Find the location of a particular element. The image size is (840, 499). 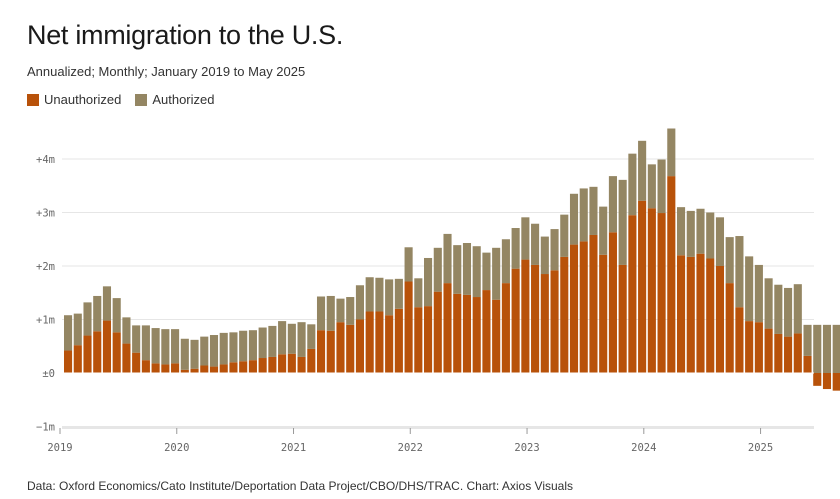

x-tick-label: 2024 is located at coordinates (643, 448).